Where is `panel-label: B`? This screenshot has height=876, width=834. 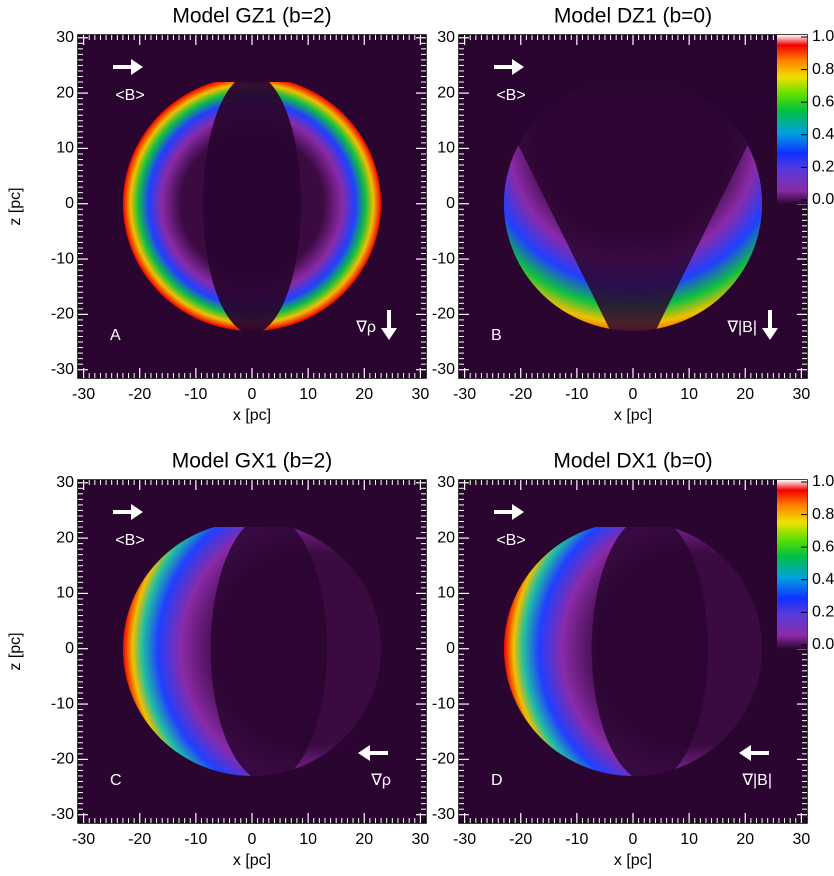
panel-label: B is located at coordinates (496, 335).